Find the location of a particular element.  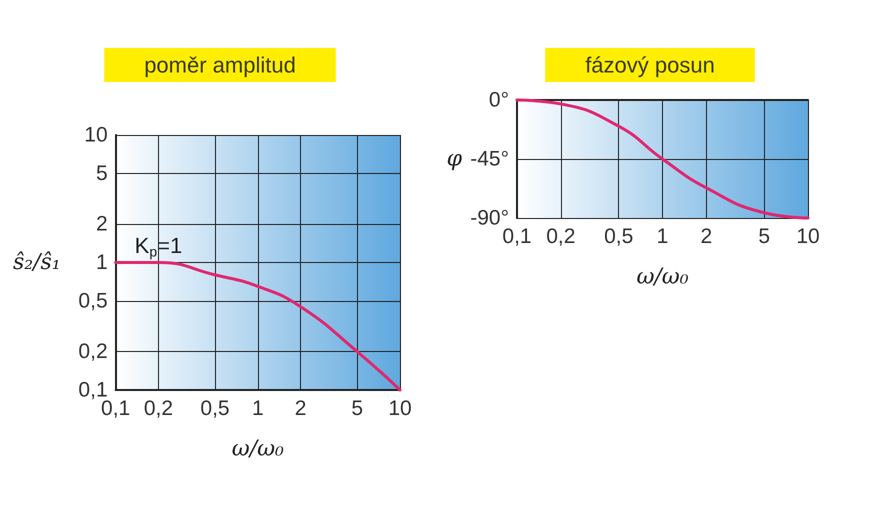

chart-title: fázový posun is located at coordinates (650, 65).